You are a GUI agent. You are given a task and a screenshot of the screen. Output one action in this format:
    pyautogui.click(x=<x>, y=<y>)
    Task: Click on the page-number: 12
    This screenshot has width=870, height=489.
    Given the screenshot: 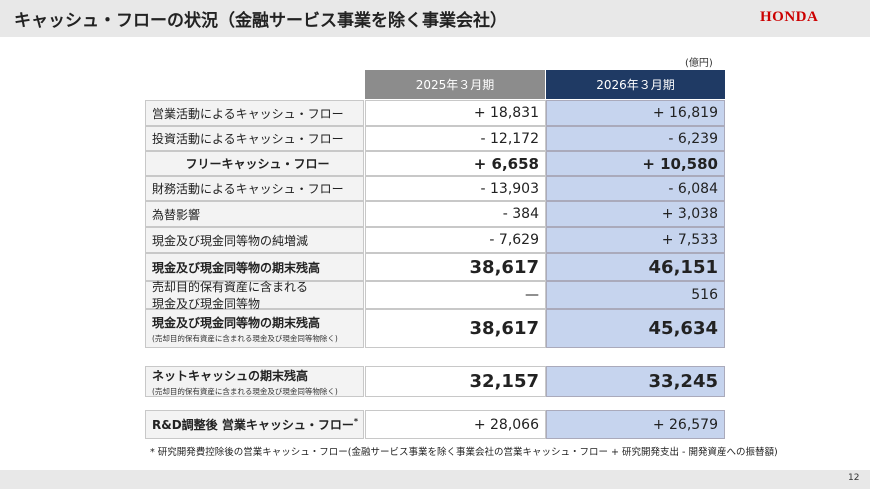 What is the action you would take?
    pyautogui.click(x=854, y=478)
    